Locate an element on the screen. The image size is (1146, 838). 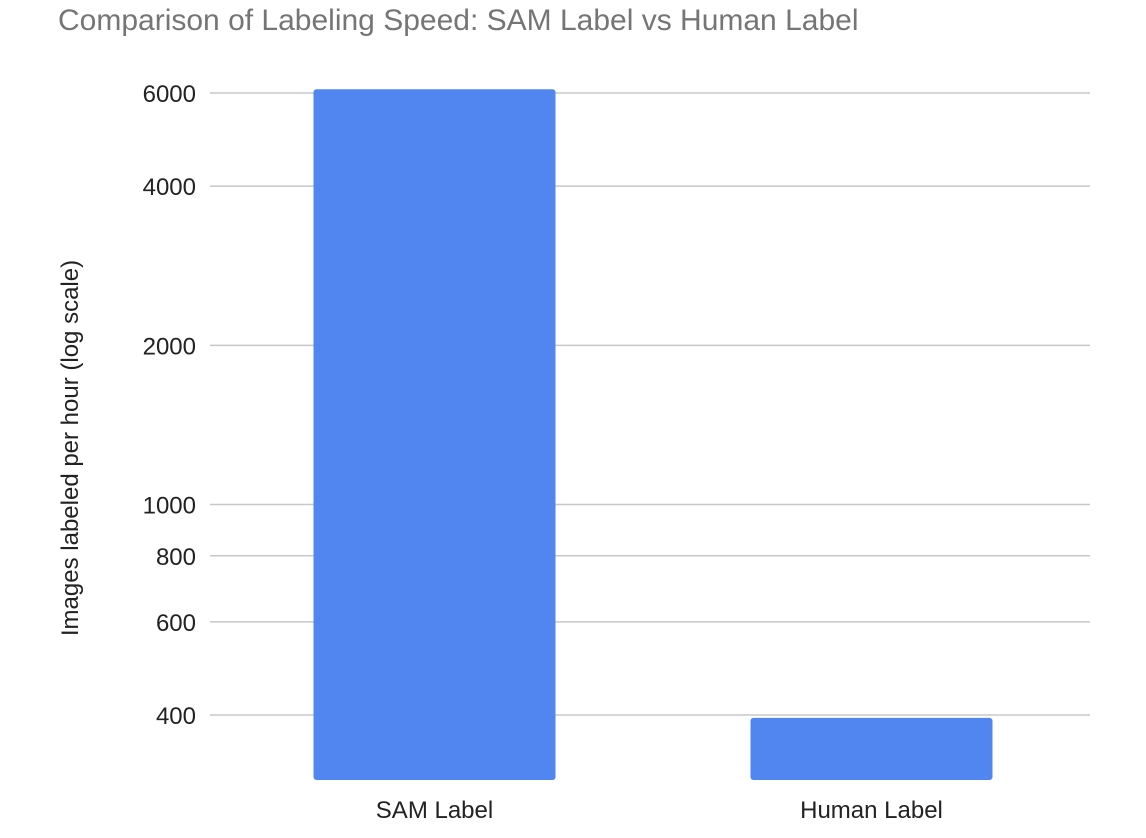
y-axis-label: Images labeled per hour (log scale) is located at coordinates (70, 448).